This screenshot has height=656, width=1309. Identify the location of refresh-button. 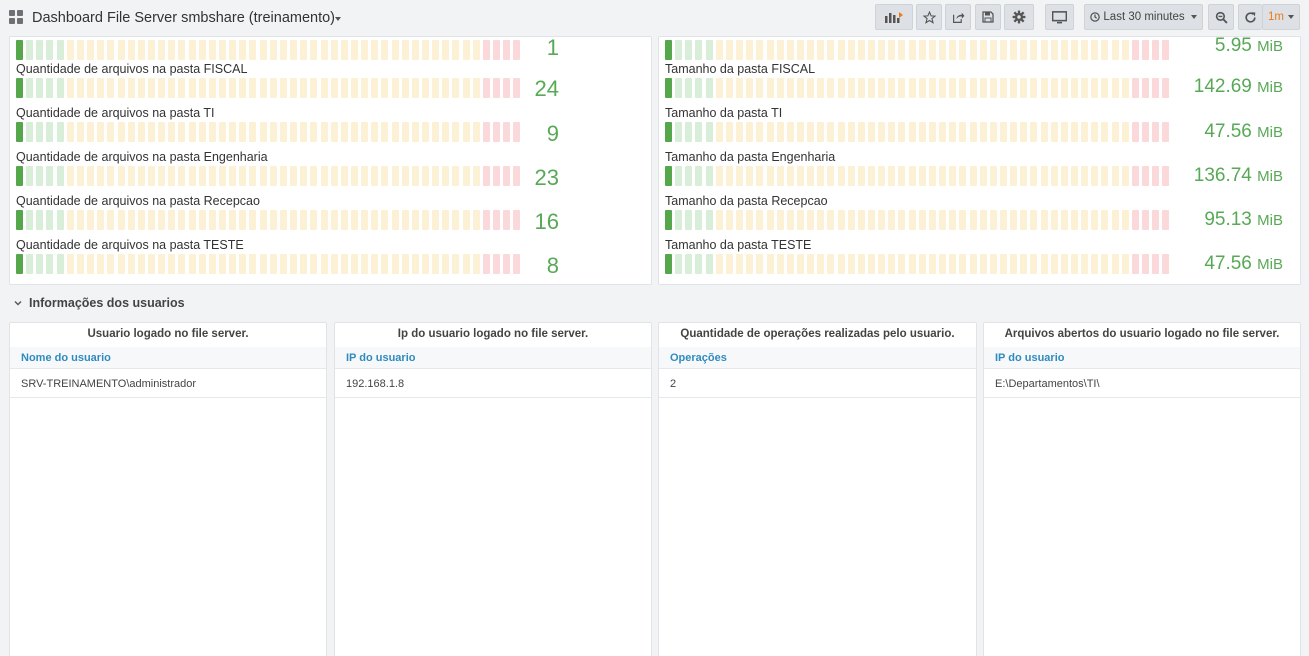
(1250, 17).